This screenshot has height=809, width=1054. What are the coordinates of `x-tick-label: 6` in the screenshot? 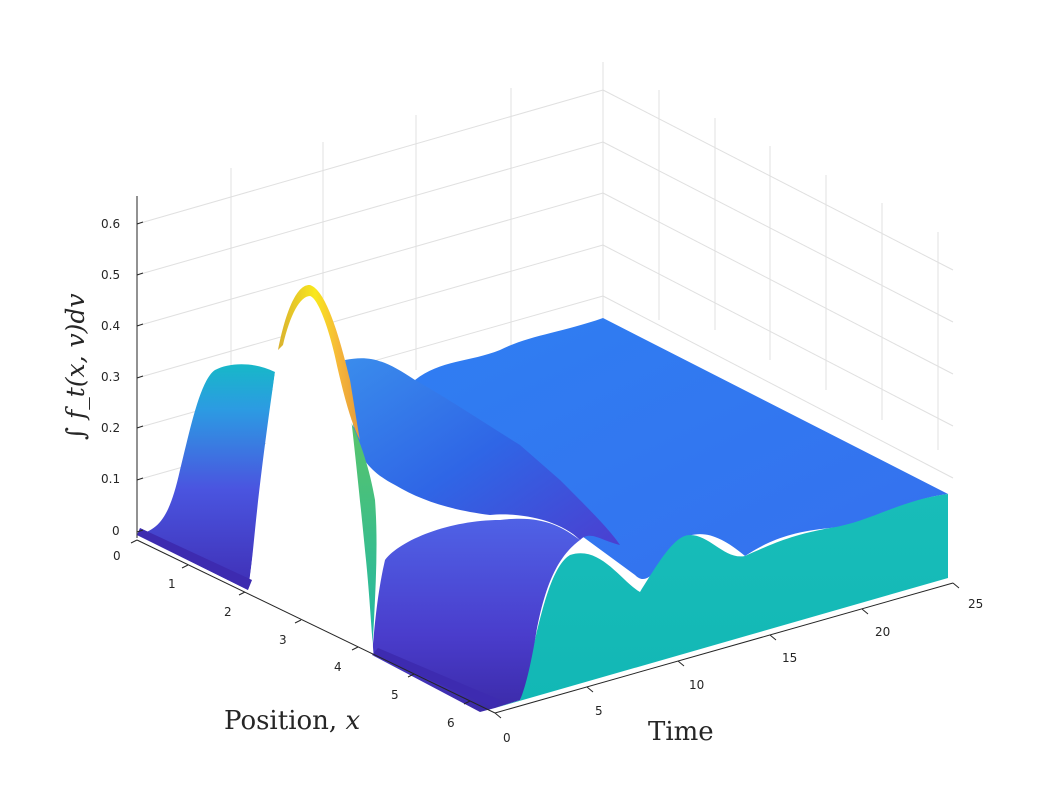 It's located at (451, 723).